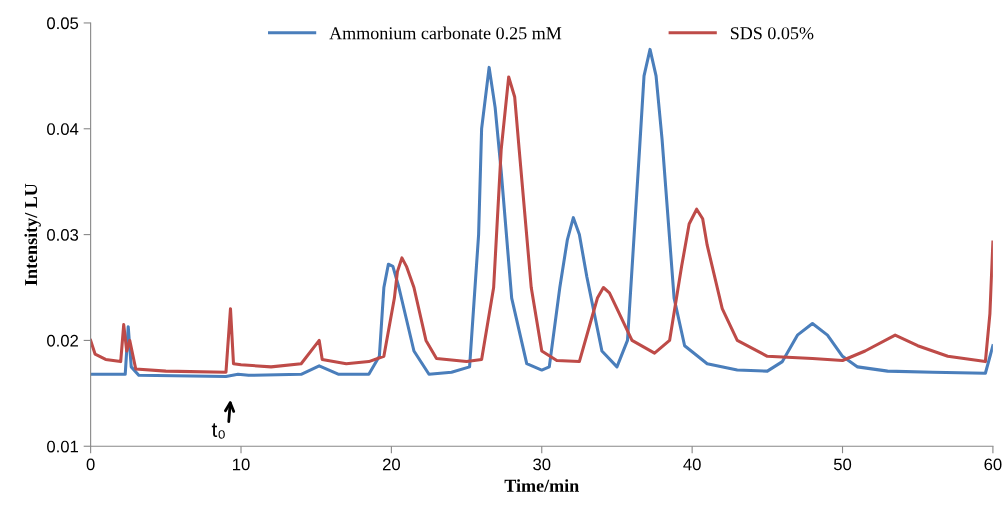 The image size is (1007, 510). What do you see at coordinates (993, 464) in the screenshot?
I see `x-tick-label: 60` at bounding box center [993, 464].